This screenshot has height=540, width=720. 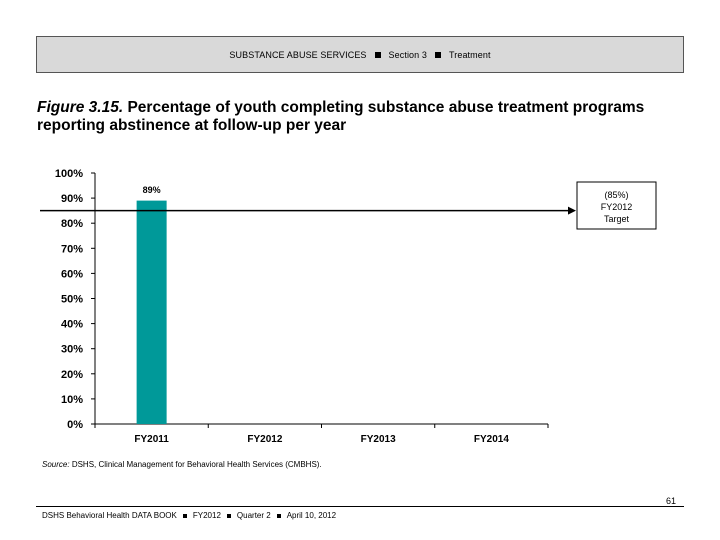 I want to click on data-label: 89%, so click(x=152, y=190).